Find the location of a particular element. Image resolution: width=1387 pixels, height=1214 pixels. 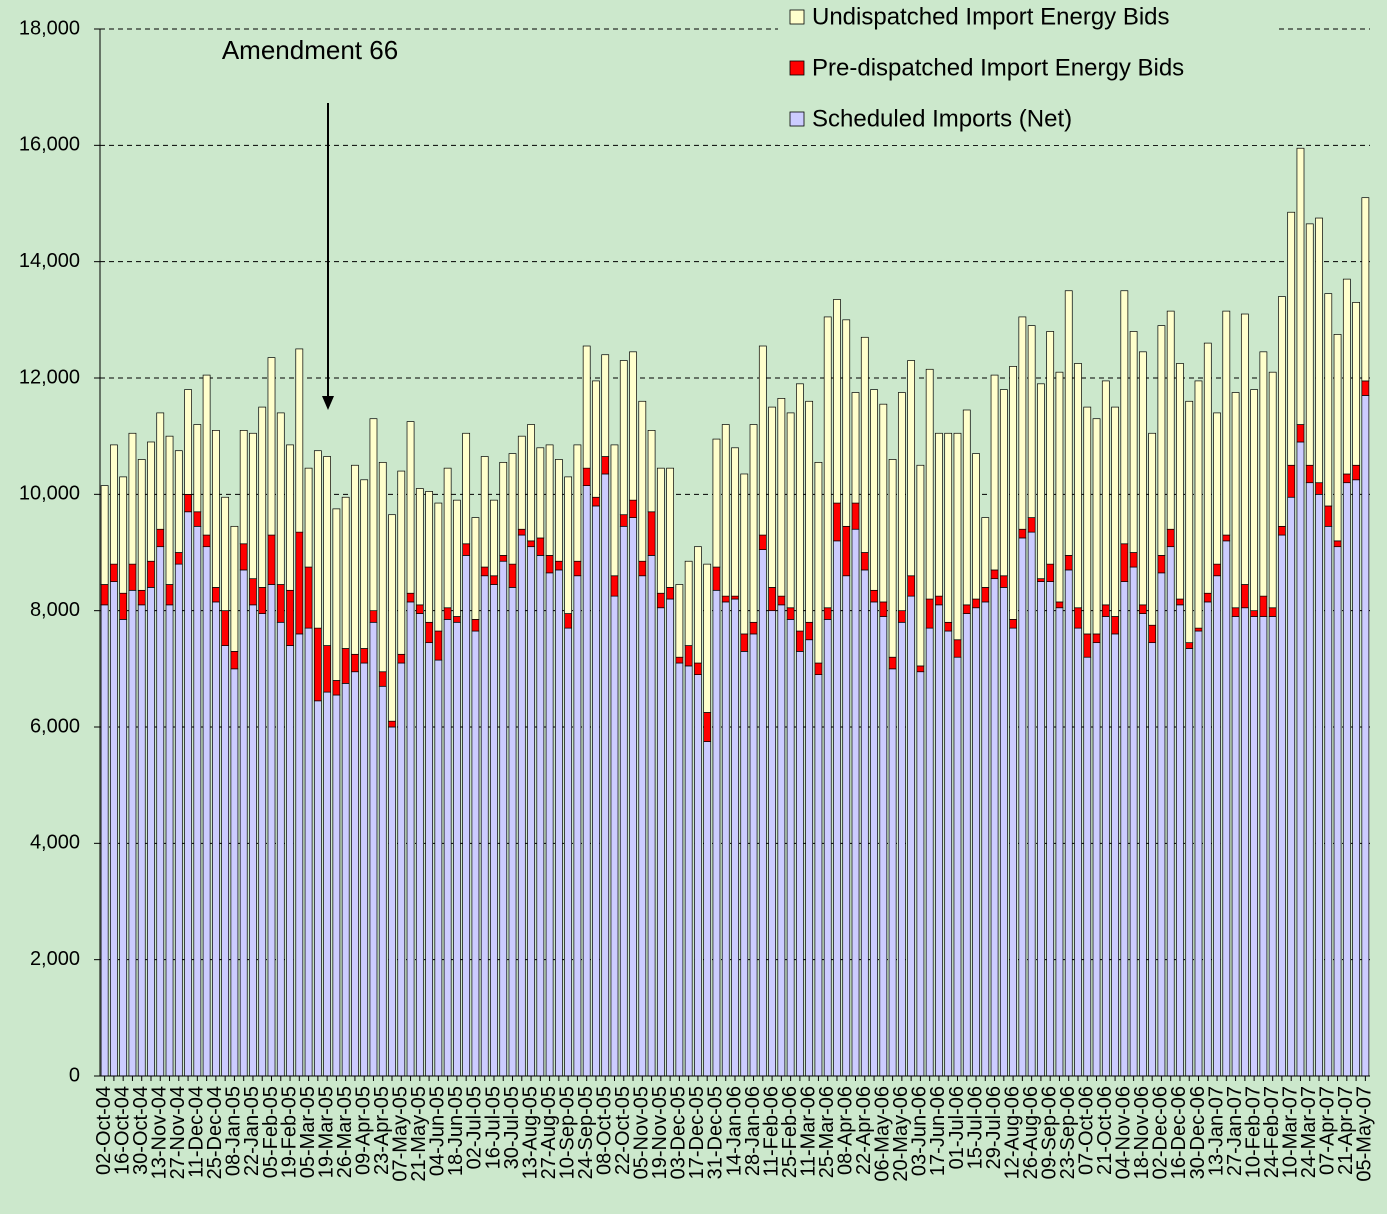

x-tick-label: 05-Nov-05 is located at coordinates (642, 1132).